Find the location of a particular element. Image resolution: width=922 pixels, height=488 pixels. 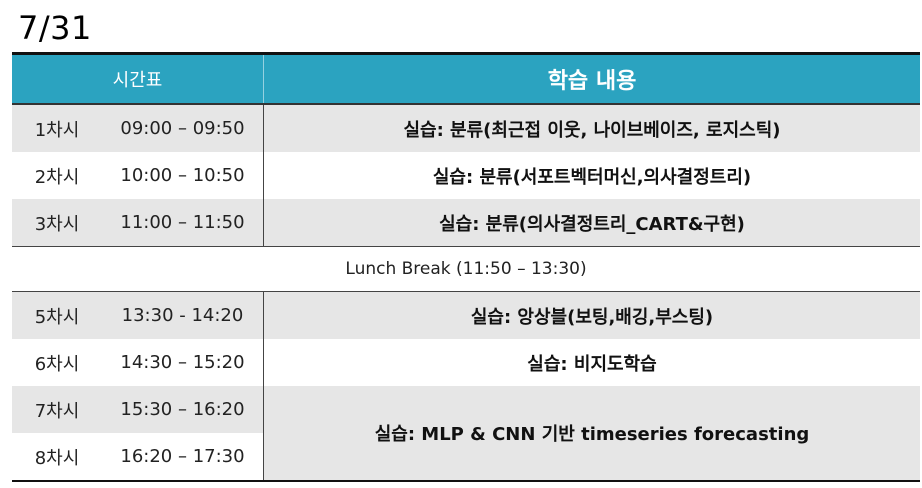

table-row: 7차시 15:30 – 16:20 is located at coordinates (137, 409).